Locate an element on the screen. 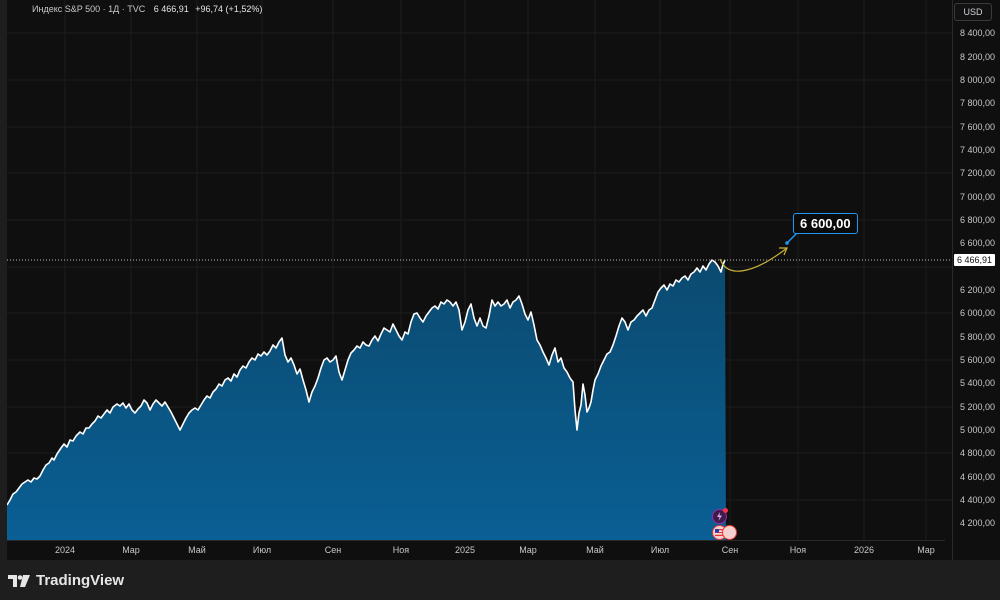 The image size is (1000, 600). price-axis-label: 5 200,00 is located at coordinates (977, 407).